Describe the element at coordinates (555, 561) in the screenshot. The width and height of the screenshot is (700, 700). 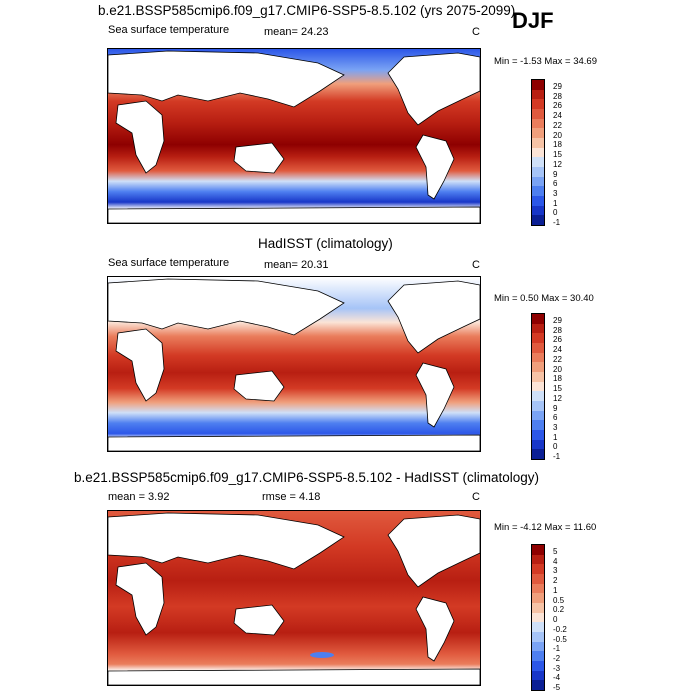
I see `cbar-tick: 4` at that location.